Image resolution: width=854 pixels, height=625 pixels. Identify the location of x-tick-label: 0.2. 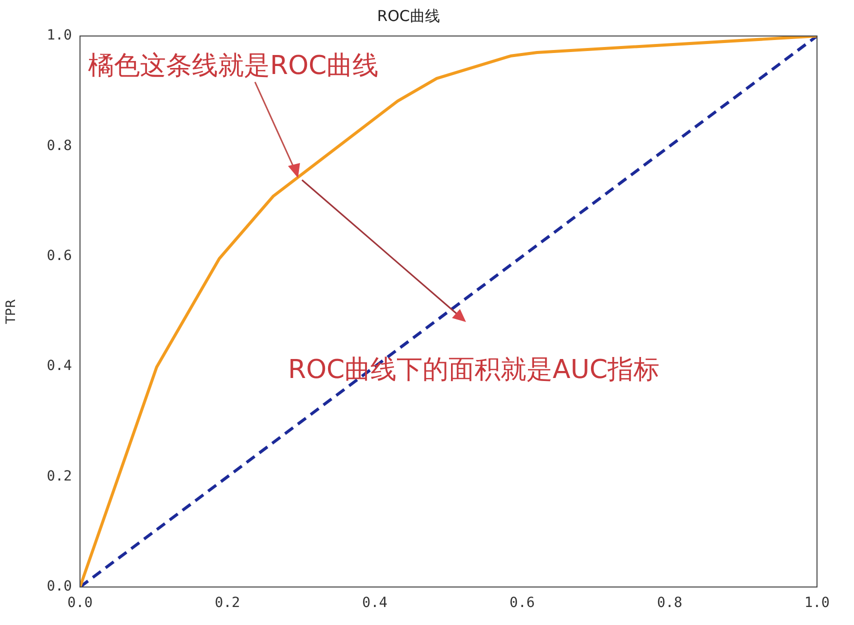
(227, 603).